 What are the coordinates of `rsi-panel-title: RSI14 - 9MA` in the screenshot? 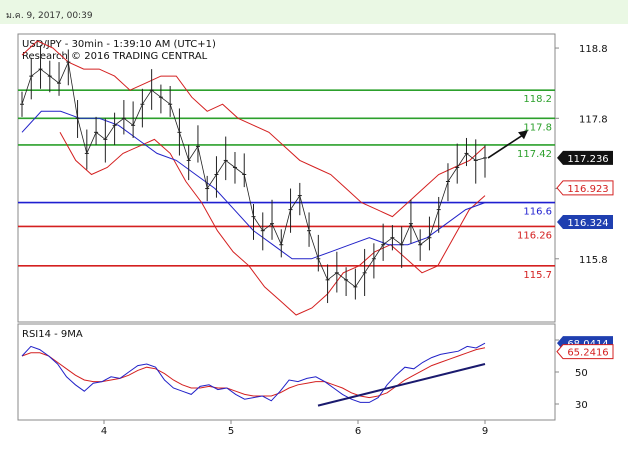 It's located at (52, 334).